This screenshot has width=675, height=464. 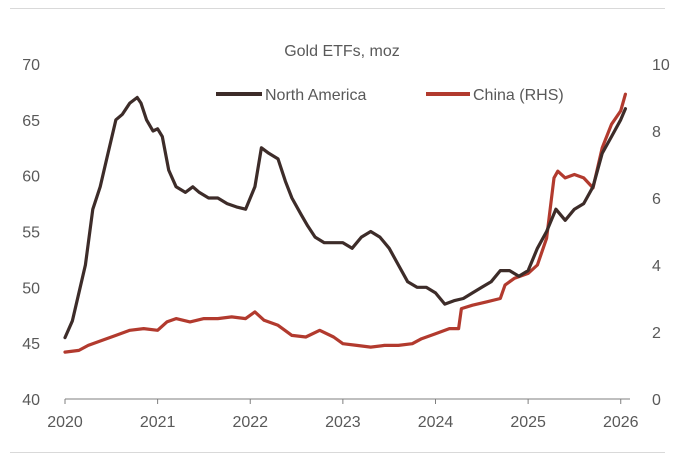 I want to click on x-tick-label: 2021, so click(x=158, y=422).